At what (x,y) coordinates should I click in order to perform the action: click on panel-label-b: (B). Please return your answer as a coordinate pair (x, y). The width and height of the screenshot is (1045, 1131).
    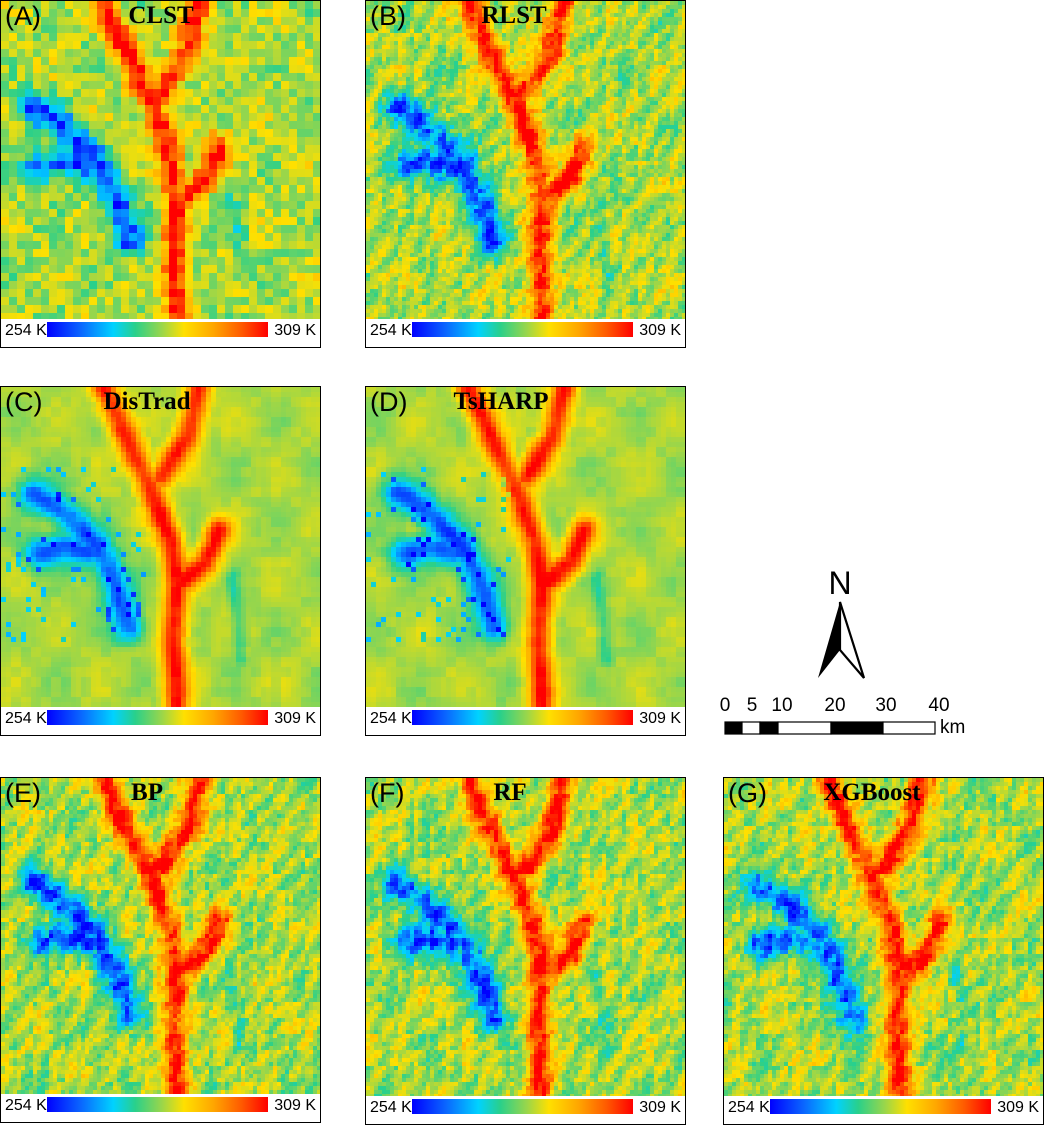
    Looking at the image, I should click on (388, 16).